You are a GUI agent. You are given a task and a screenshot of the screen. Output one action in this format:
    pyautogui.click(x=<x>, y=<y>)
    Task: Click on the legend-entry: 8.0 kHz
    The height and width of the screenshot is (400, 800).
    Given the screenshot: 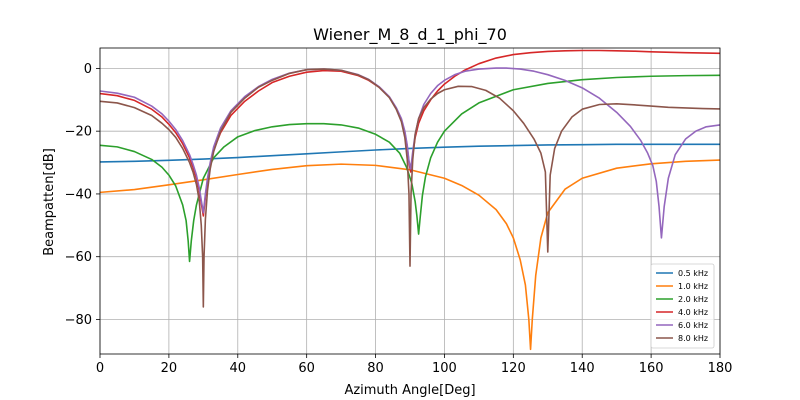 What is the action you would take?
    pyautogui.click(x=693, y=338)
    